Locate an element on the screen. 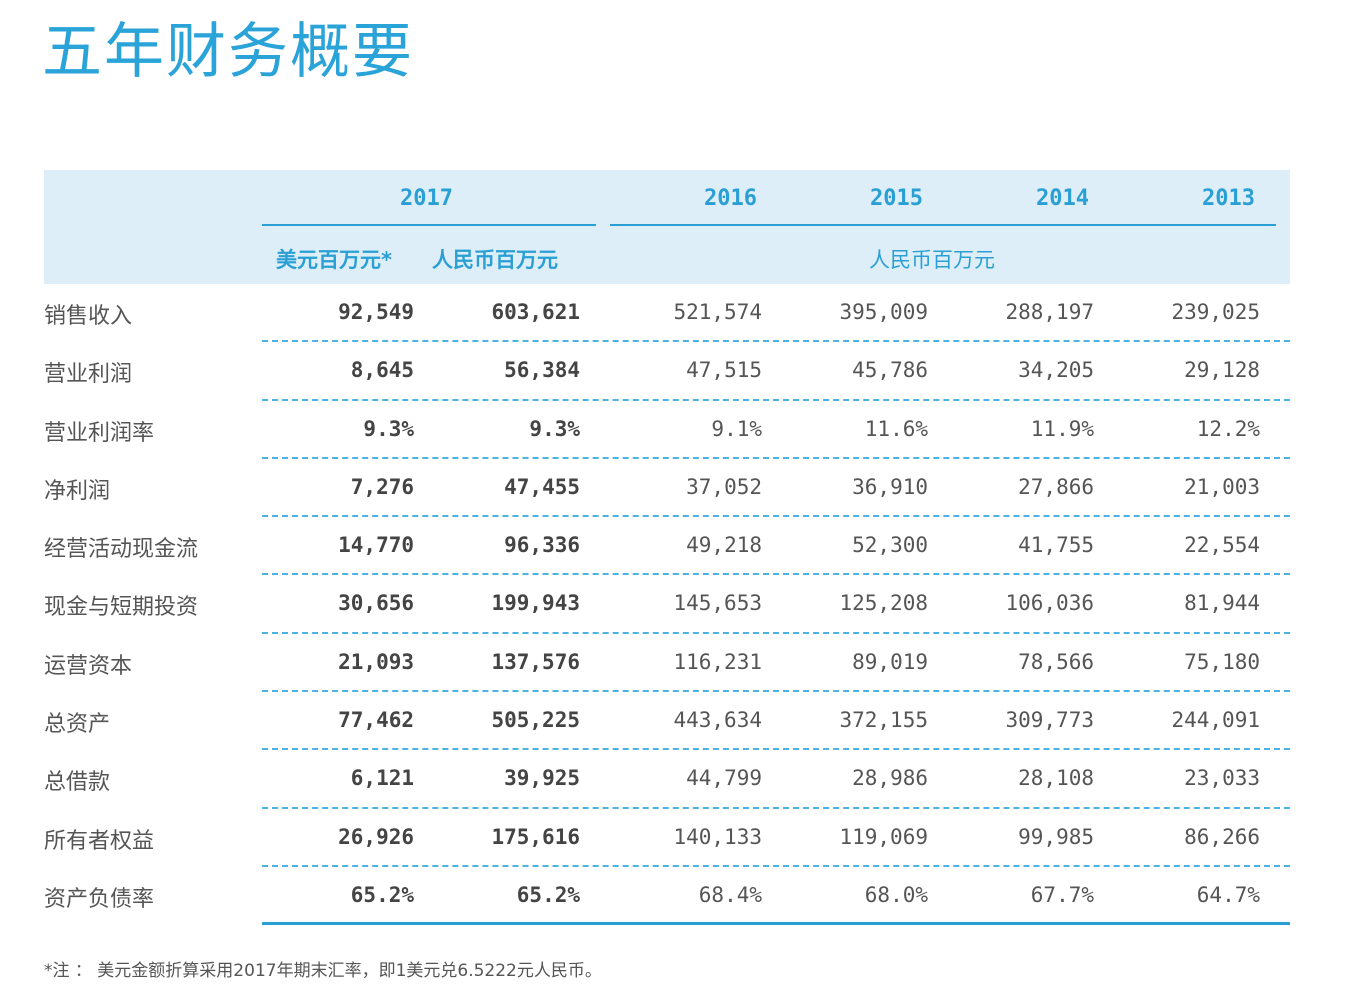 The height and width of the screenshot is (1004, 1354). table-row: 营业利润 8,645 56,384 47,515 45,786 34,205 29,128 is located at coordinates (667, 371).